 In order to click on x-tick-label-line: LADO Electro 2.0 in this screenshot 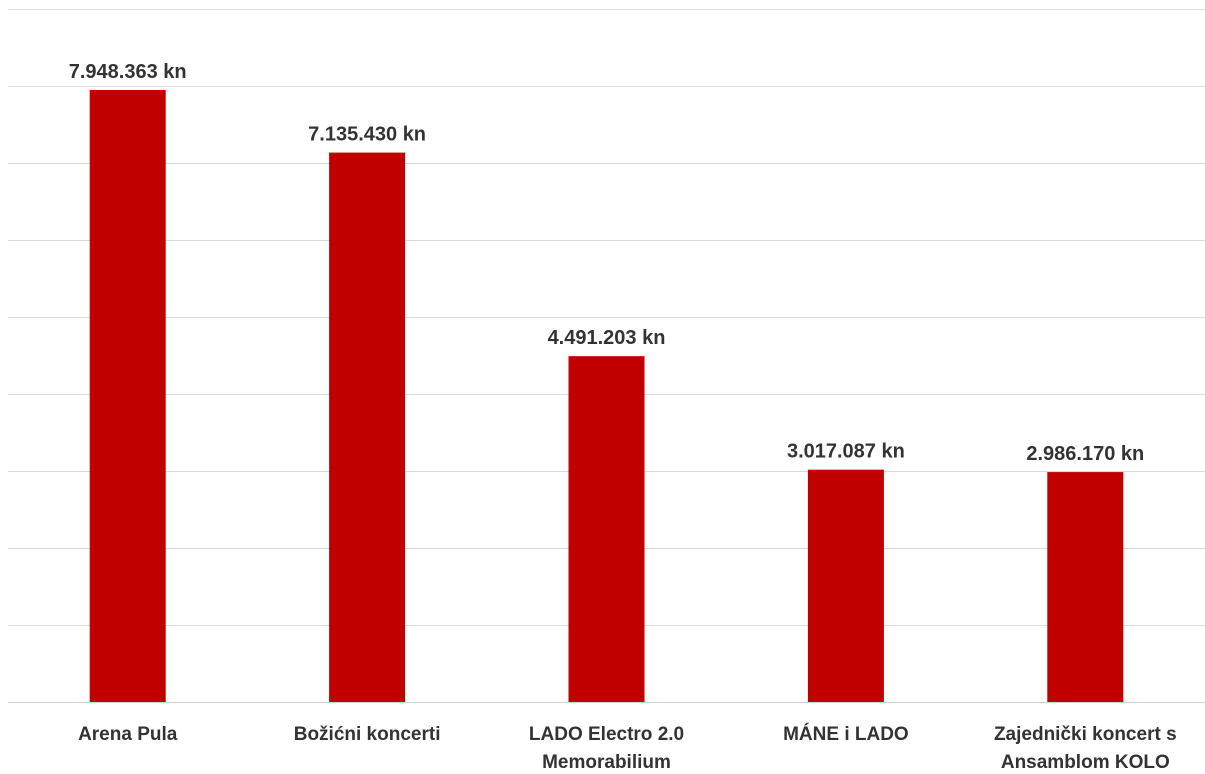, I will do `click(606, 734)`.